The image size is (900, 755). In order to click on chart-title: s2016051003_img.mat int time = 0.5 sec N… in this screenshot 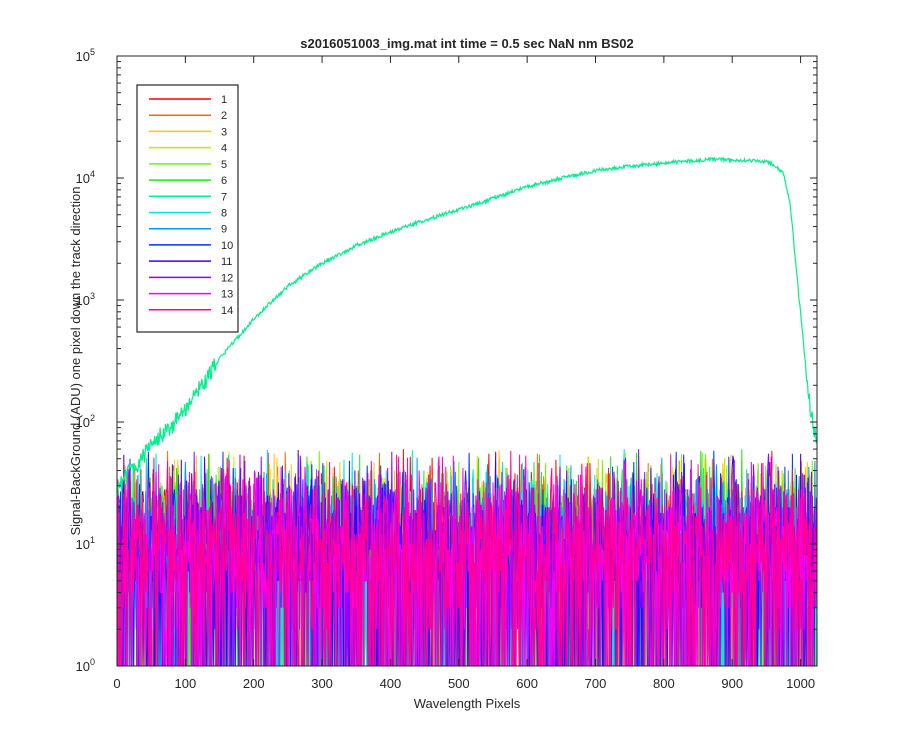, I will do `click(467, 43)`.